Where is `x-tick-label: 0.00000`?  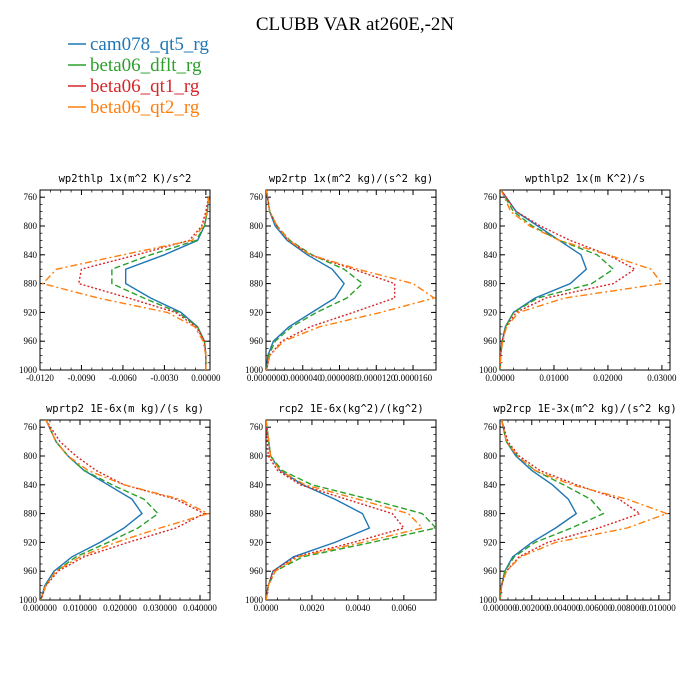
x-tick-label: 0.00000 is located at coordinates (206, 378).